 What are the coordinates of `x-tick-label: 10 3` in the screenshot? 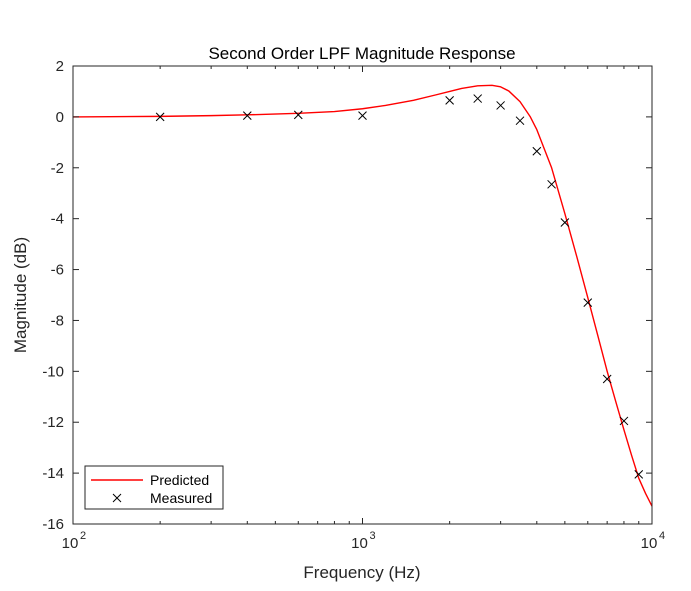 It's located at (363, 541).